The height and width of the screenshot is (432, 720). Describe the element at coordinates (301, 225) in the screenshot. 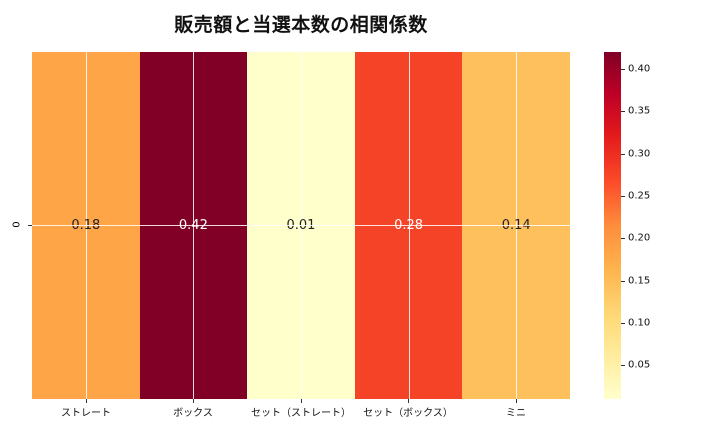

I see `grid-line` at that location.